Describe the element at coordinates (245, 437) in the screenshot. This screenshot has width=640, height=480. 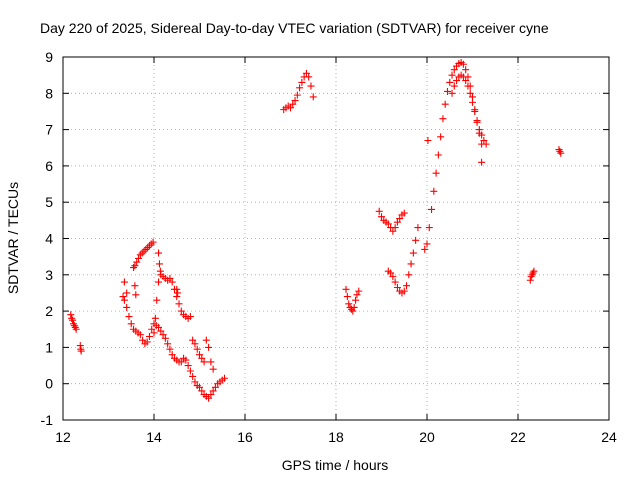
I see `x-tick-label: 16` at that location.